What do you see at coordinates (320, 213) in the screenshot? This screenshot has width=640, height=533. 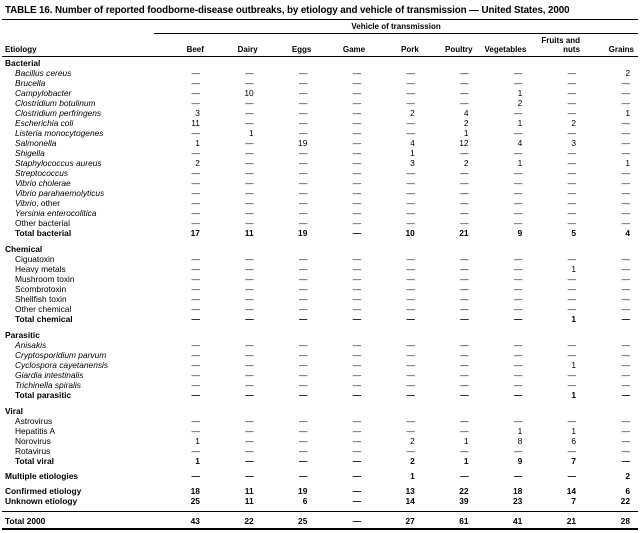 I see `table-row: Yersinia enterocolitica — — — — — — — — —` at bounding box center [320, 213].